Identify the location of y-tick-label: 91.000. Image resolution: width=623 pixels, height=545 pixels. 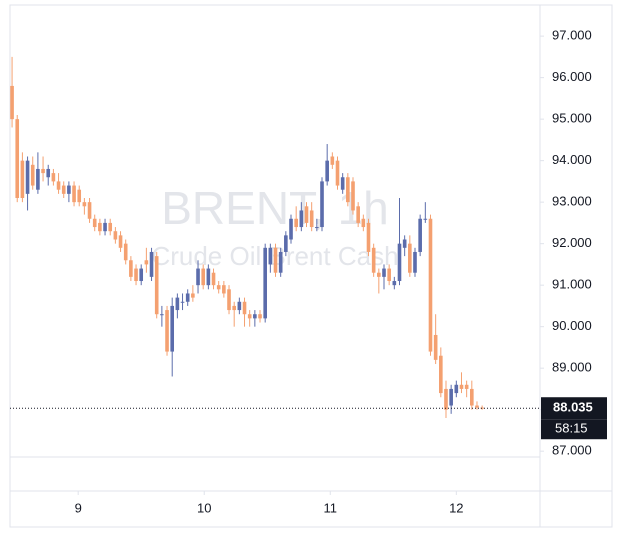
(572, 284).